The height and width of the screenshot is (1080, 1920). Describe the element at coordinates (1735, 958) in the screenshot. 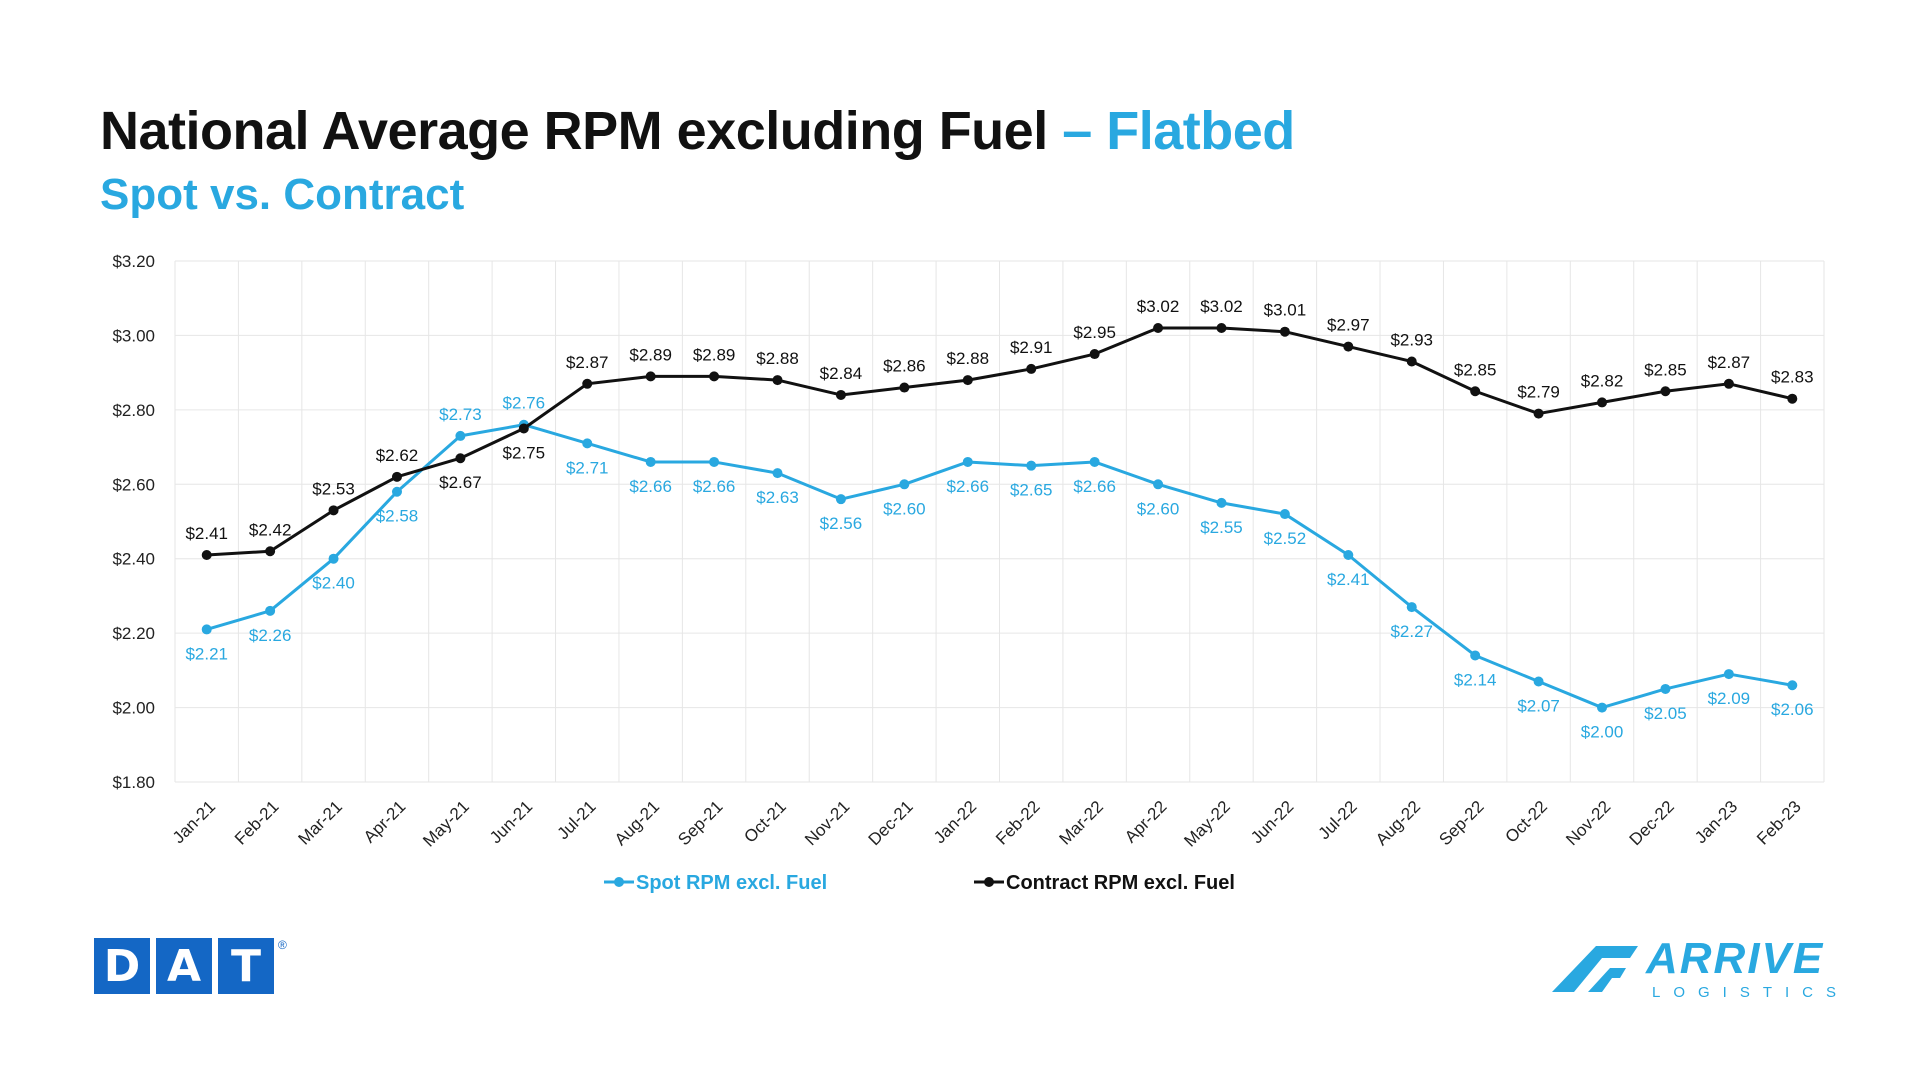

I see `arrive-logo-name: ARRIVE` at that location.